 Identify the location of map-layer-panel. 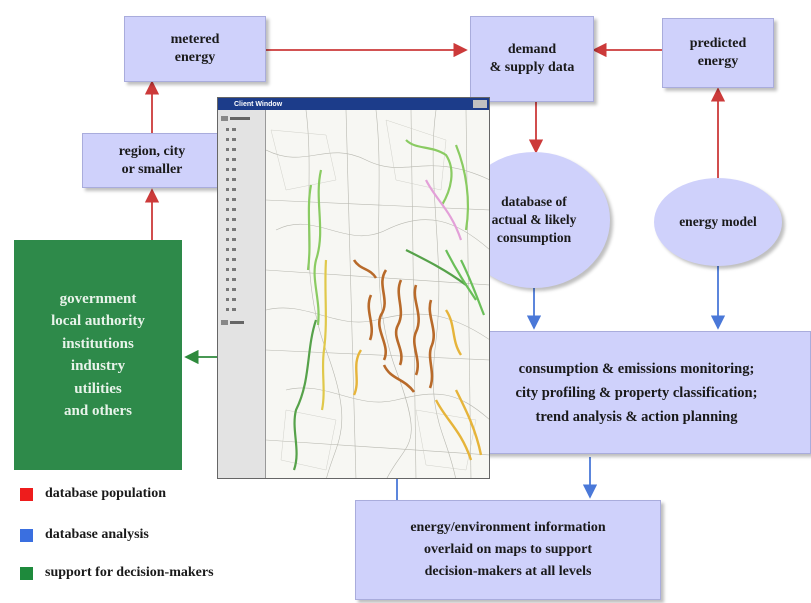
(242, 294).